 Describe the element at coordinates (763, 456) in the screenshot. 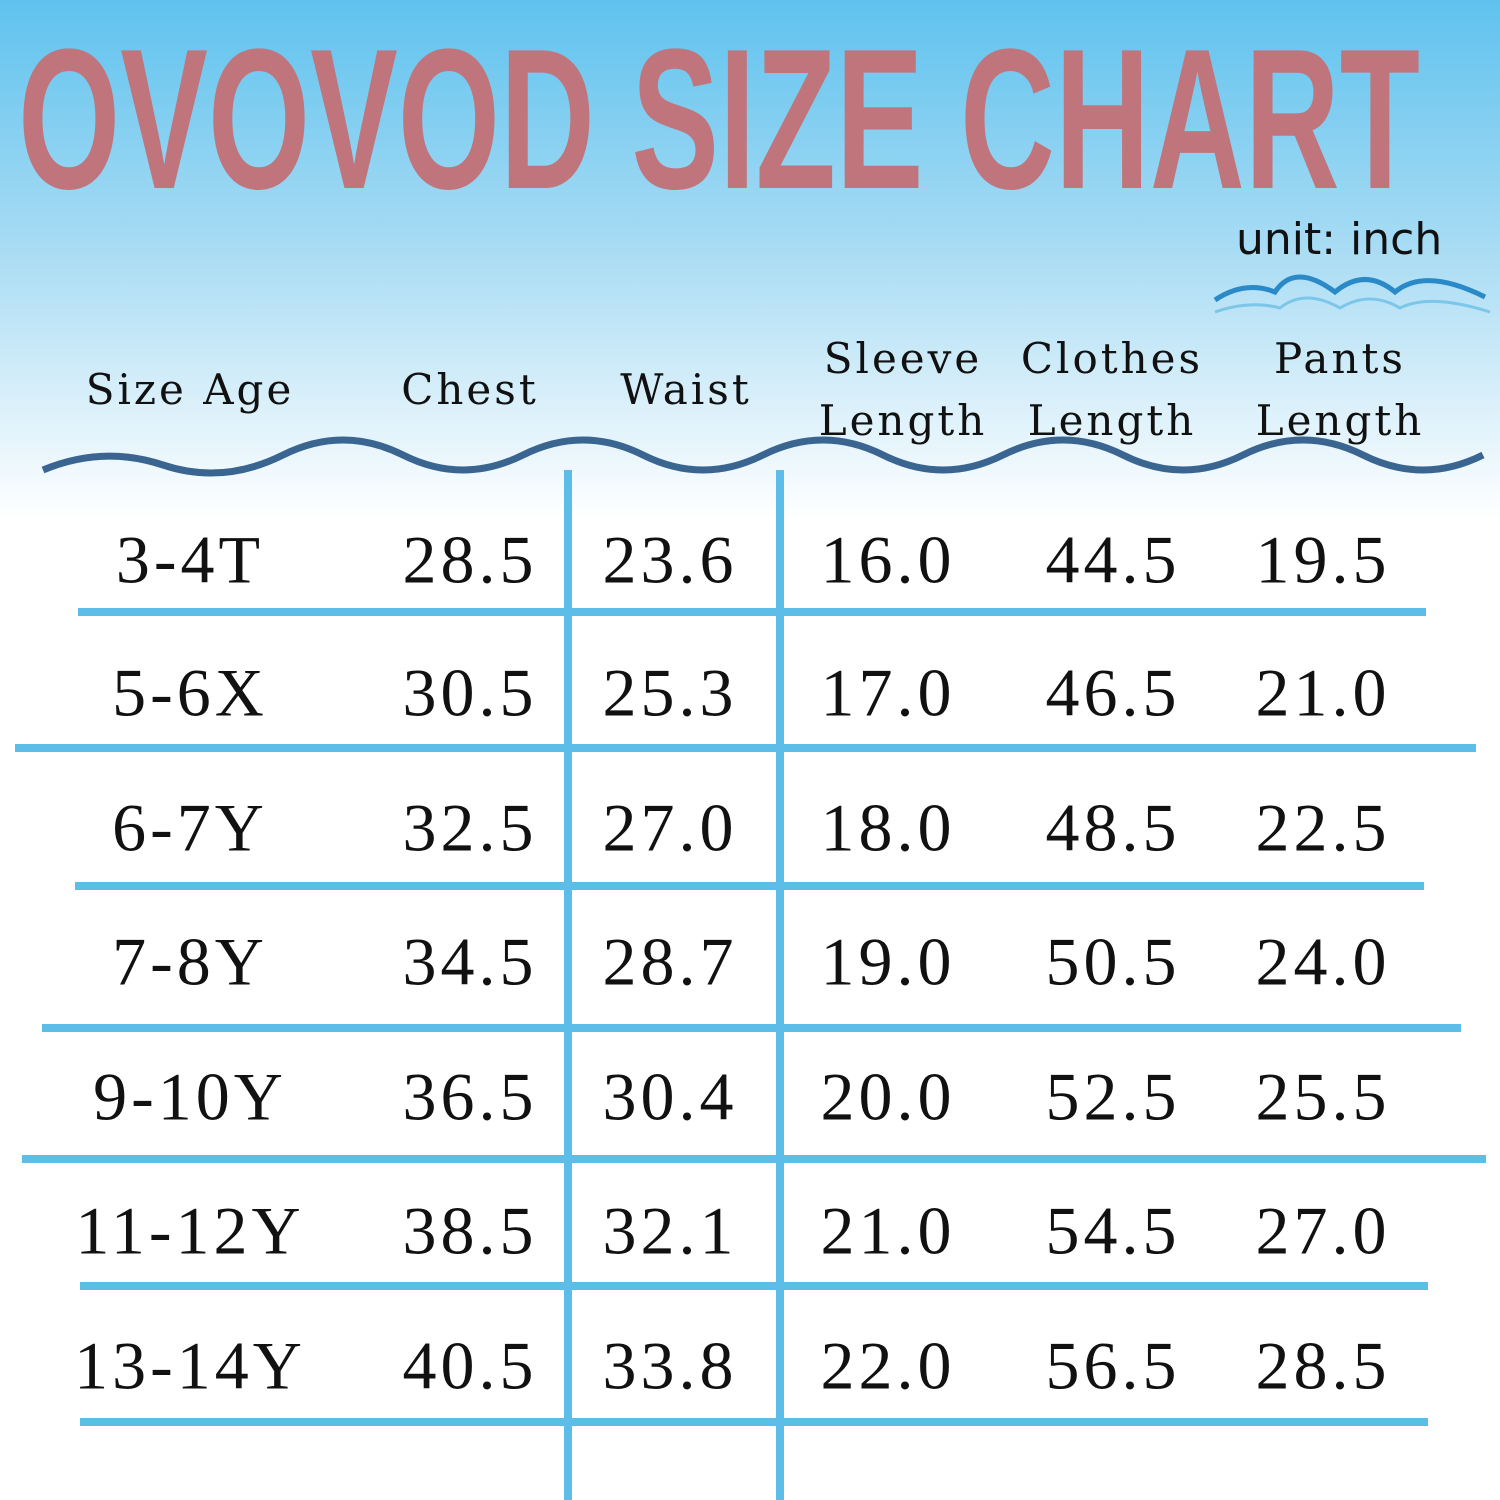

I see `header-divider` at that location.